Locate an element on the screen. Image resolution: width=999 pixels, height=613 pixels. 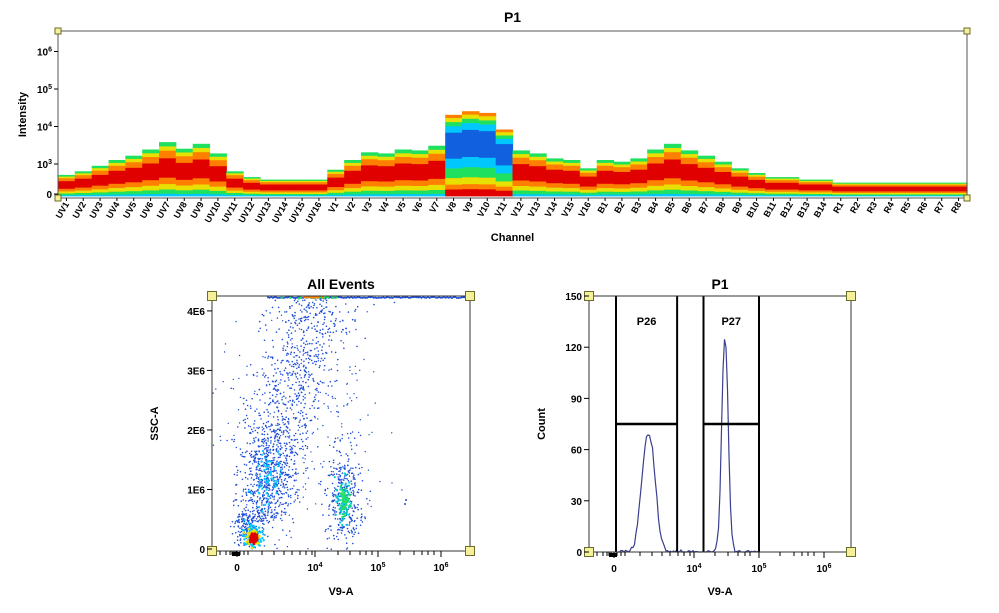
heatmap-column-b12 is located at coordinates (790, 187).